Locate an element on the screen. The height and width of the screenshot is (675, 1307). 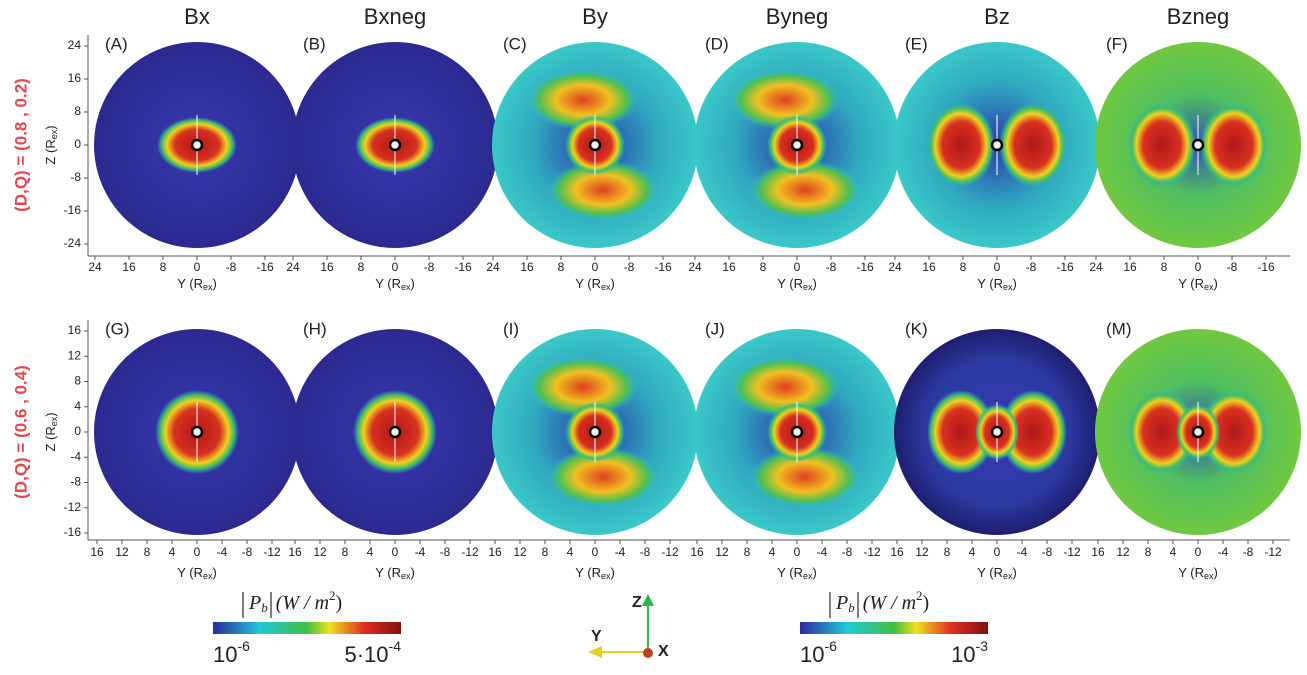
y-tick-label: -8 is located at coordinates (75, 482).